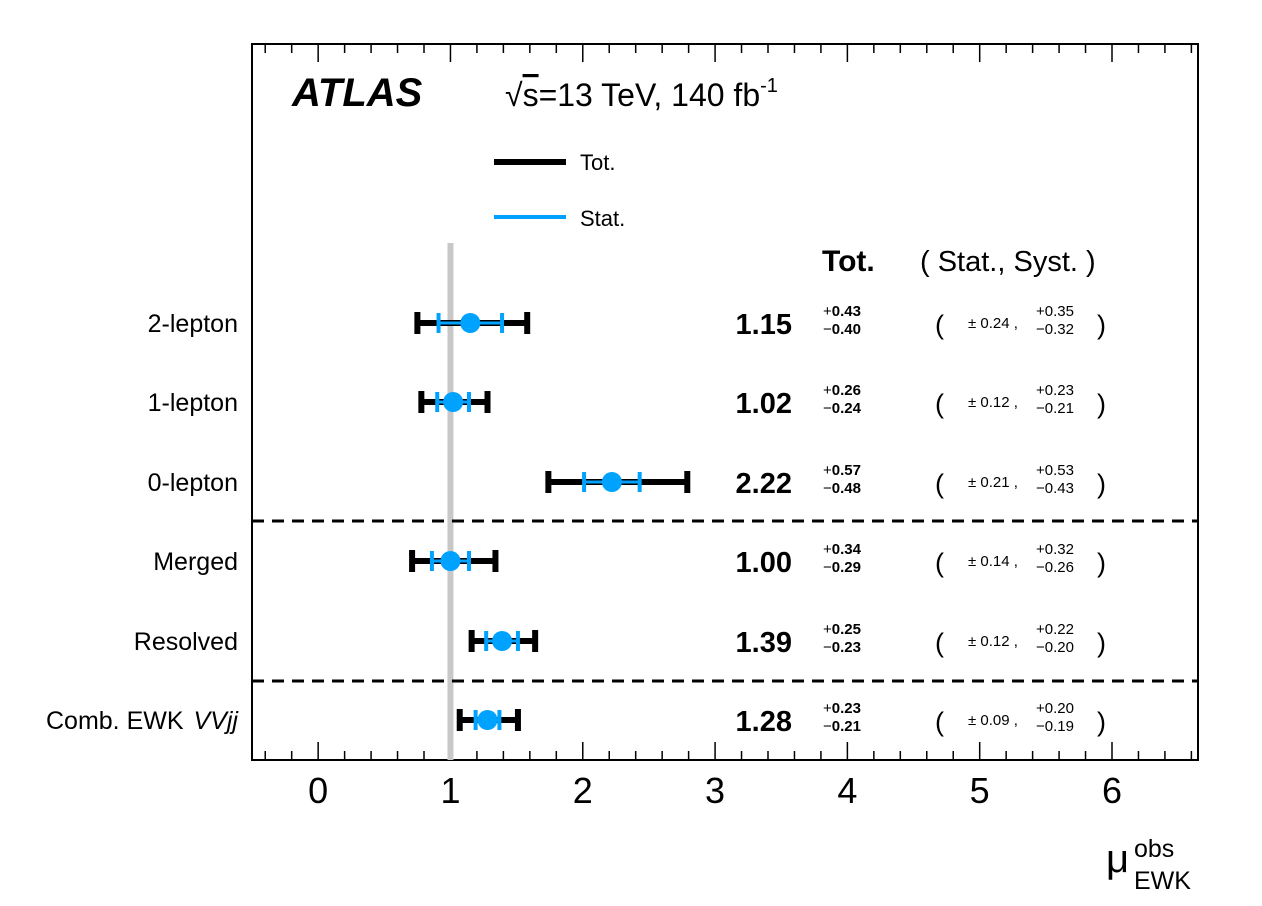  What do you see at coordinates (650, 95) in the screenshot?
I see `energy-text: =13 TeV, 140 fb` at bounding box center [650, 95].